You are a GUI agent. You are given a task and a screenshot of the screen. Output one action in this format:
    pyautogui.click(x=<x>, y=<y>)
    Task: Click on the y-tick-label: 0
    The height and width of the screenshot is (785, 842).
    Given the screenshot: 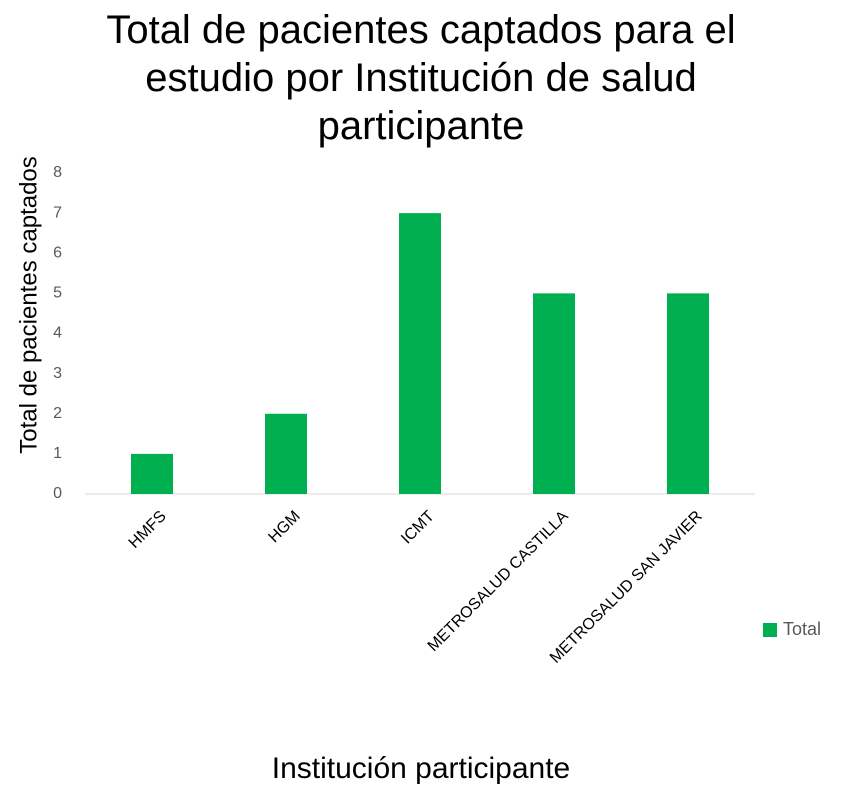 What is the action you would take?
    pyautogui.click(x=57, y=493)
    